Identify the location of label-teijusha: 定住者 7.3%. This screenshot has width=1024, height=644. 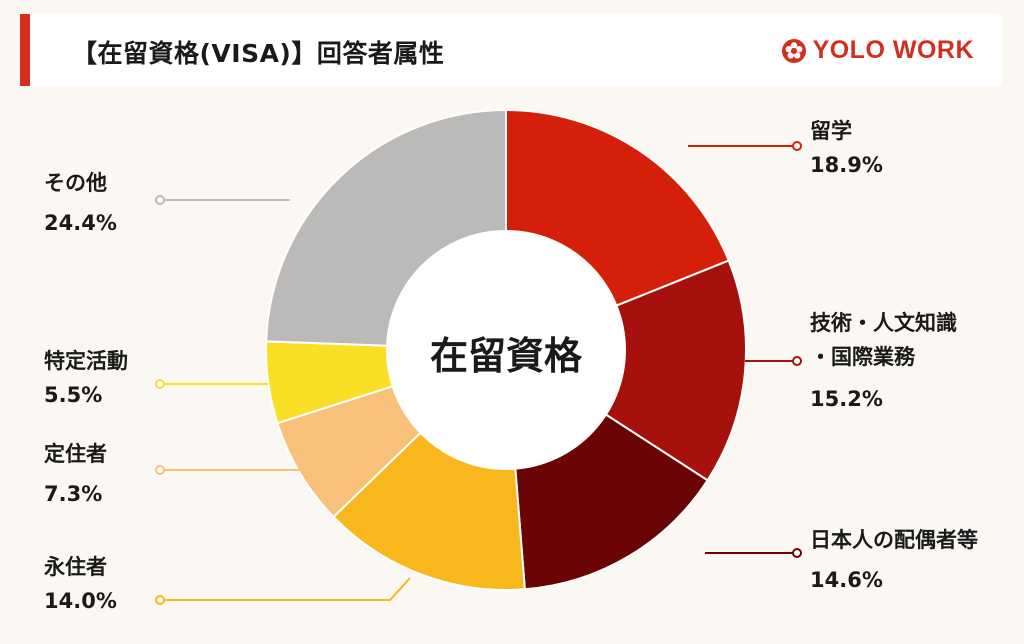
(75, 474).